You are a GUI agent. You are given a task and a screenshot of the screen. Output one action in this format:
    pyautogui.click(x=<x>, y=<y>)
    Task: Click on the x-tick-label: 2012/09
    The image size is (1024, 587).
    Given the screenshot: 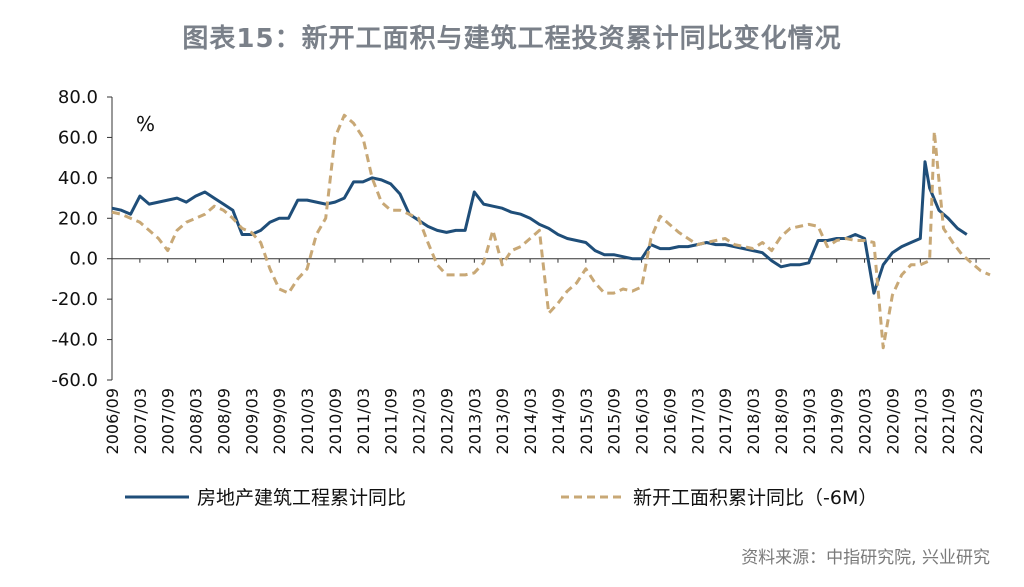 What is the action you would take?
    pyautogui.click(x=446, y=421)
    